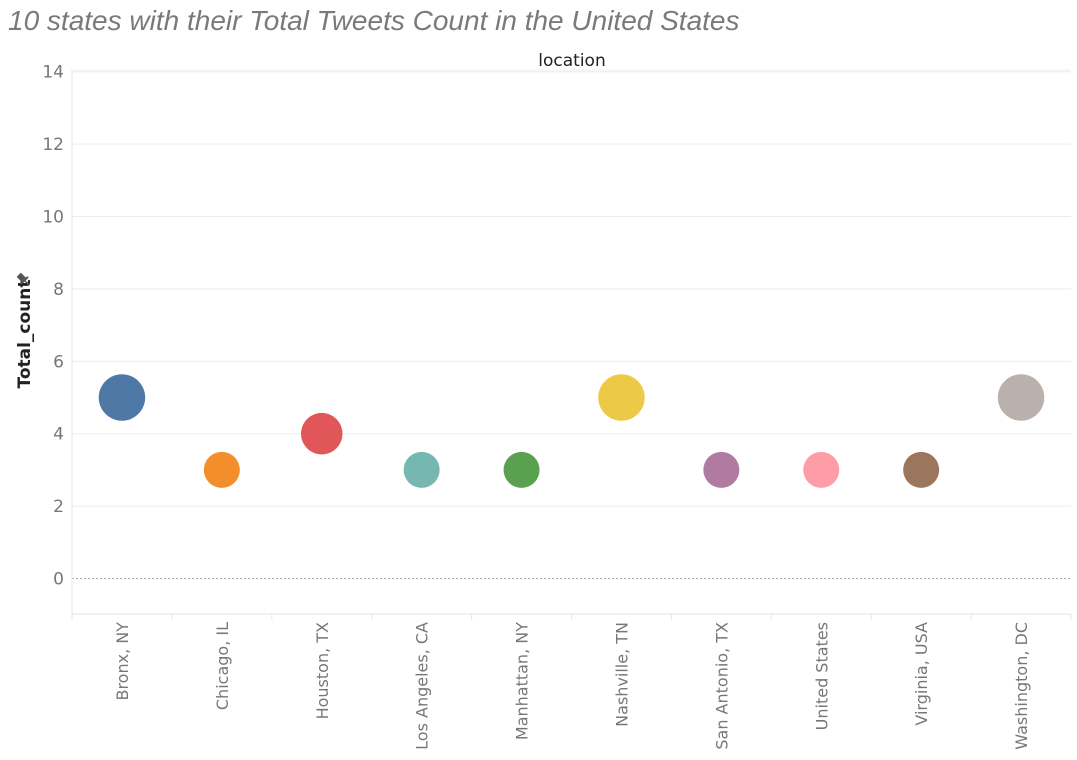 This screenshot has width=1077, height=760. I want to click on y-axis-title-group: Total_count, so click(25, 330).